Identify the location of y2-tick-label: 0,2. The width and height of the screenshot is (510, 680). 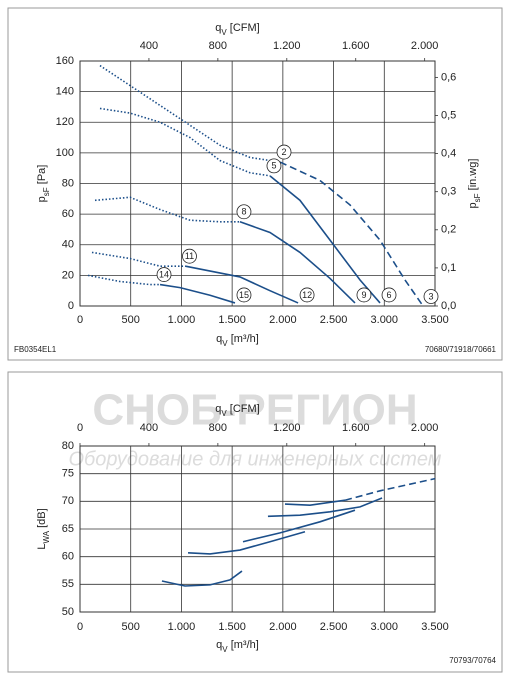
(448, 230).